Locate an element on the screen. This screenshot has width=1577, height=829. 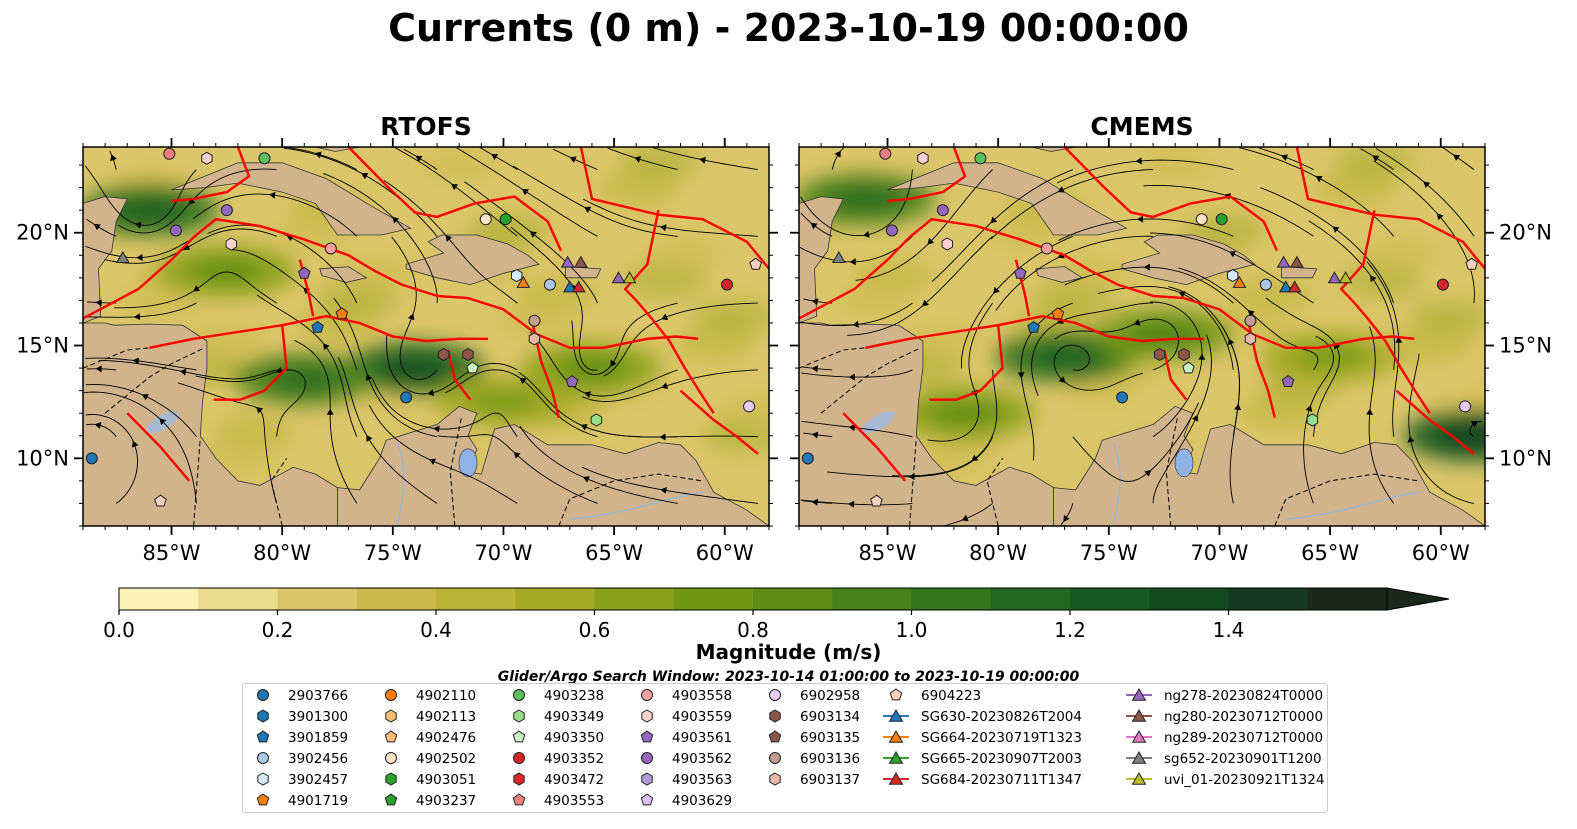
legend-label: ng280-20230712T0000 is located at coordinates (1243, 717).